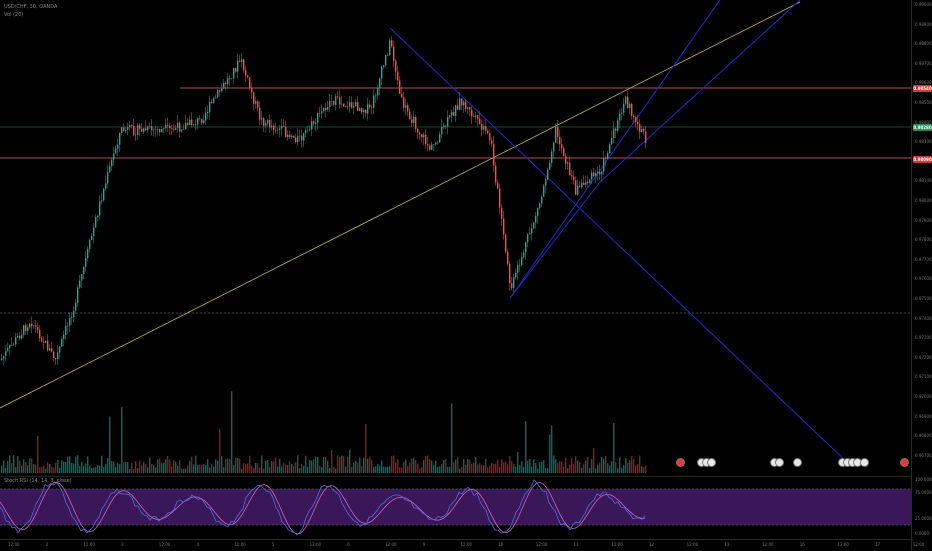  What do you see at coordinates (923, 122) in the screenshot?
I see `price-tick: 0.98400` at bounding box center [923, 122].